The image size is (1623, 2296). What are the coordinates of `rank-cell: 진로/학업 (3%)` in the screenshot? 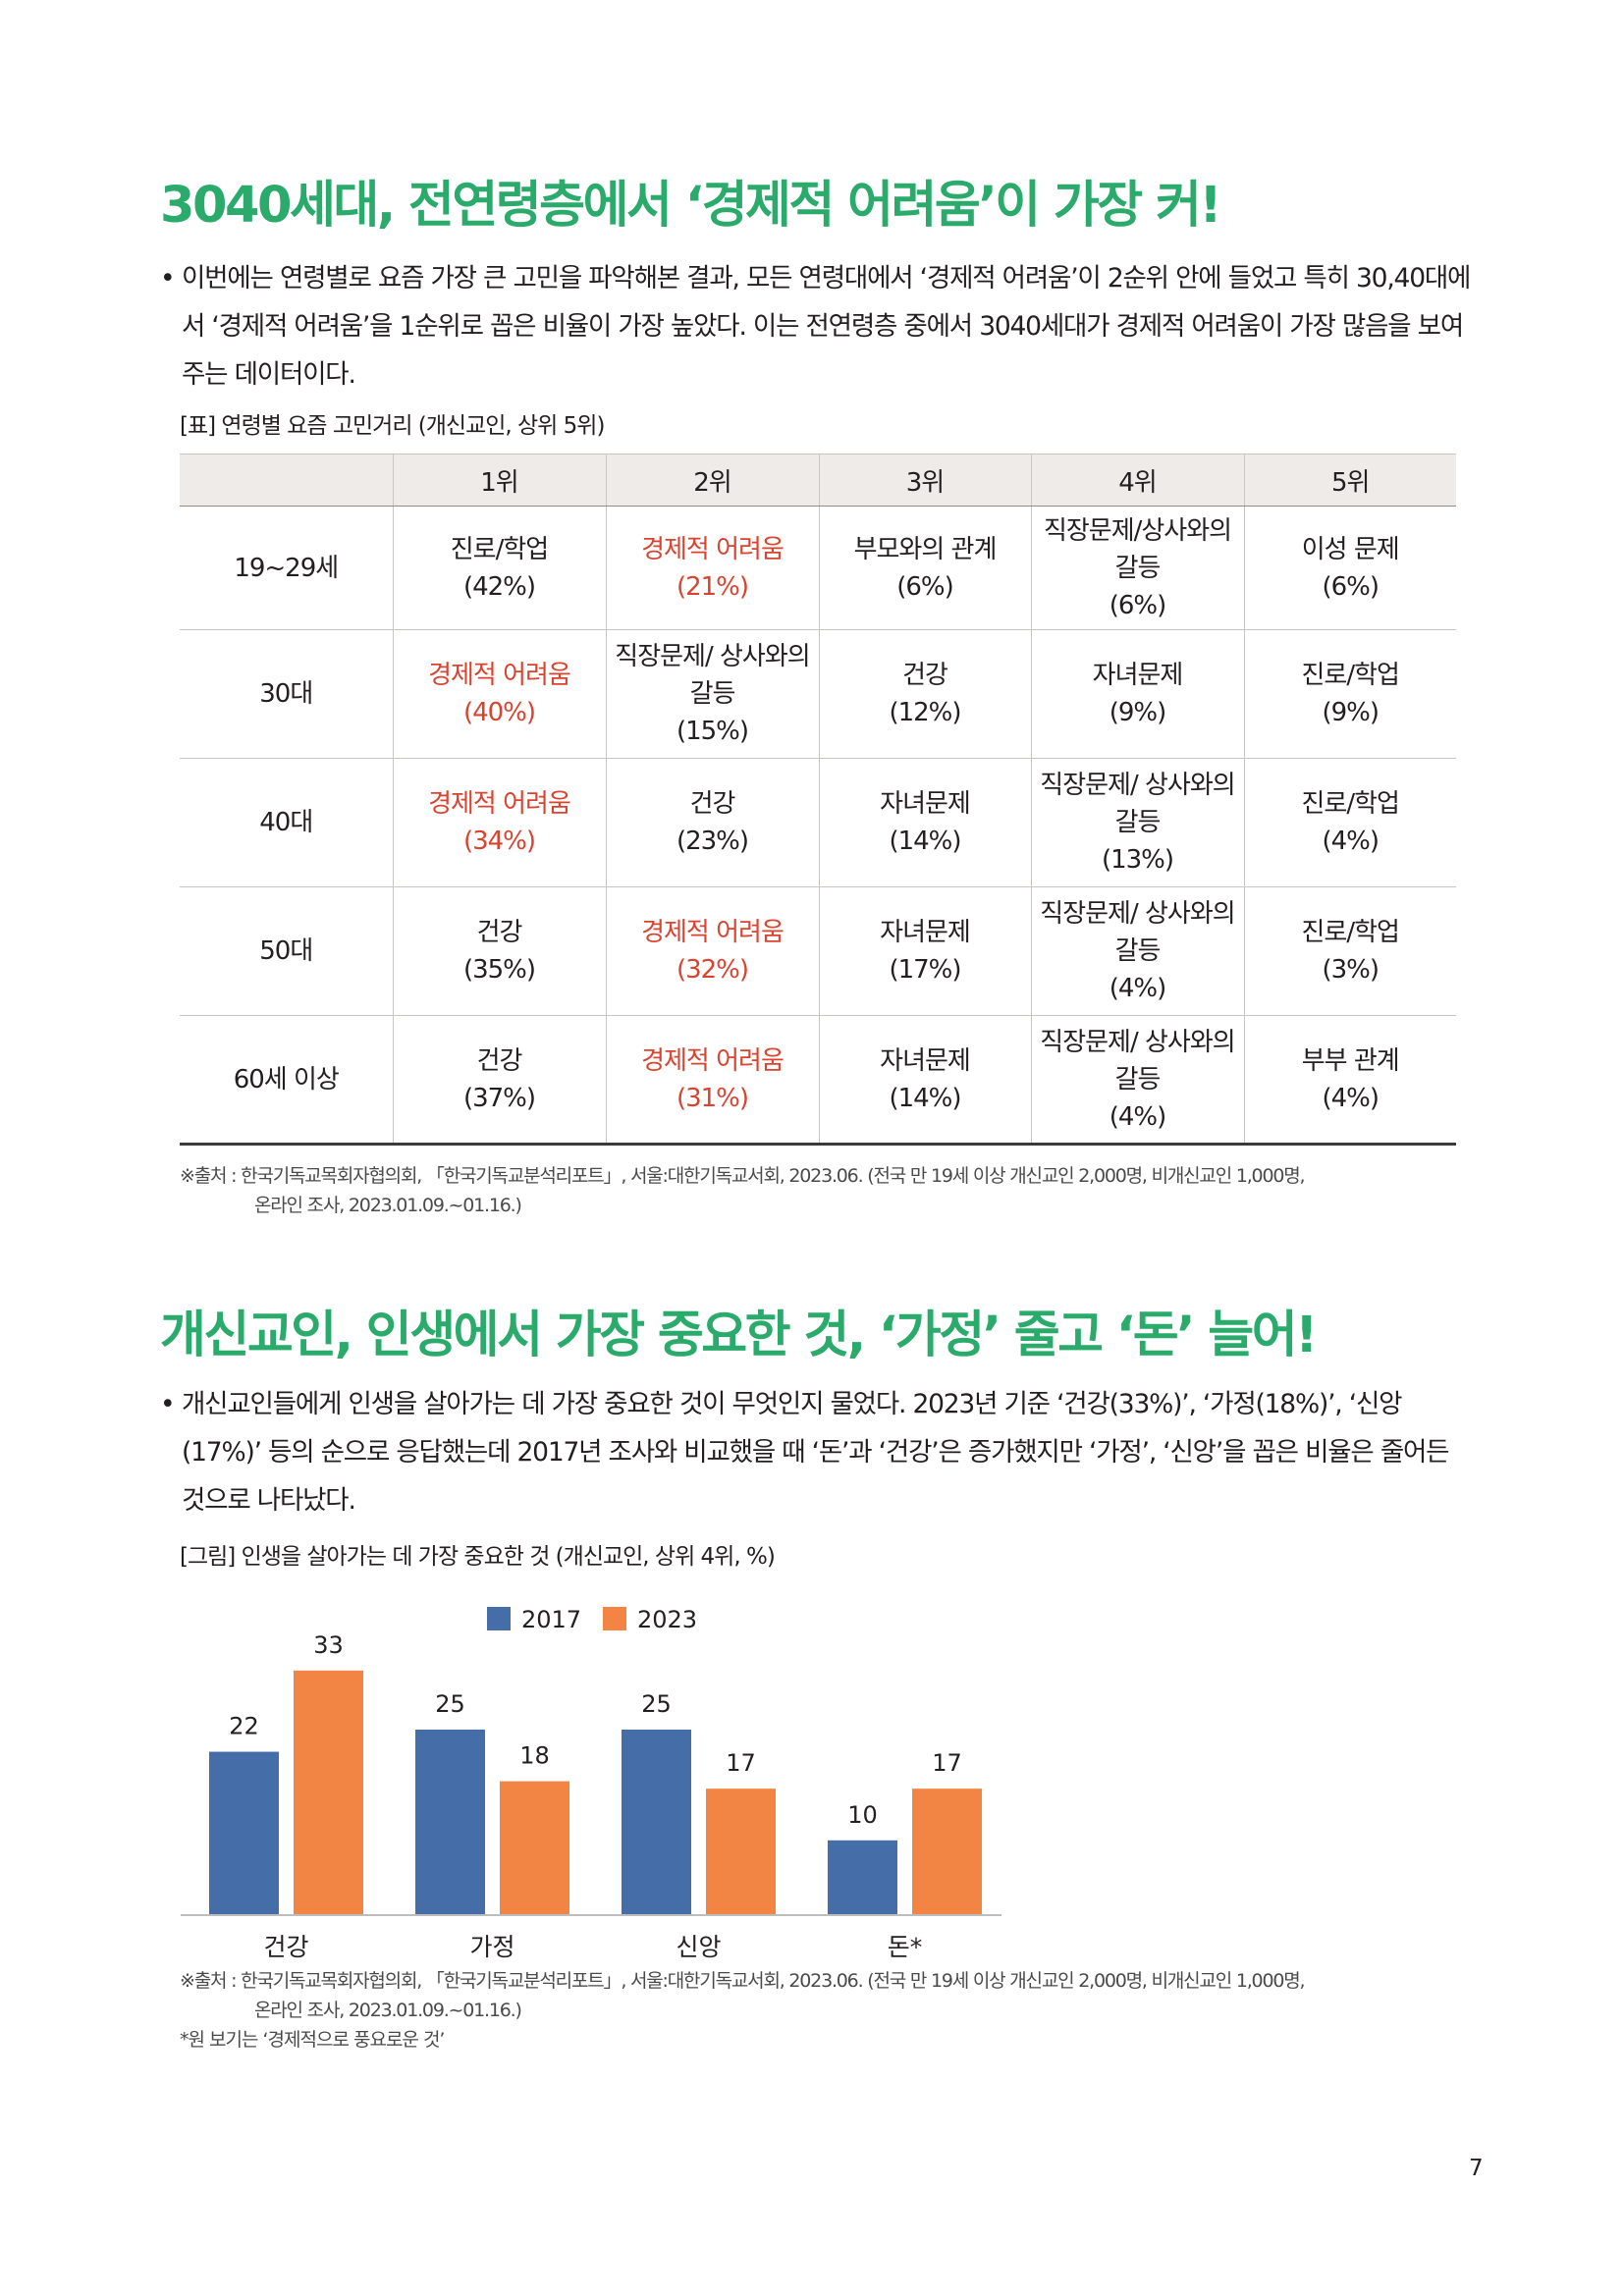 It's located at (1350, 951).